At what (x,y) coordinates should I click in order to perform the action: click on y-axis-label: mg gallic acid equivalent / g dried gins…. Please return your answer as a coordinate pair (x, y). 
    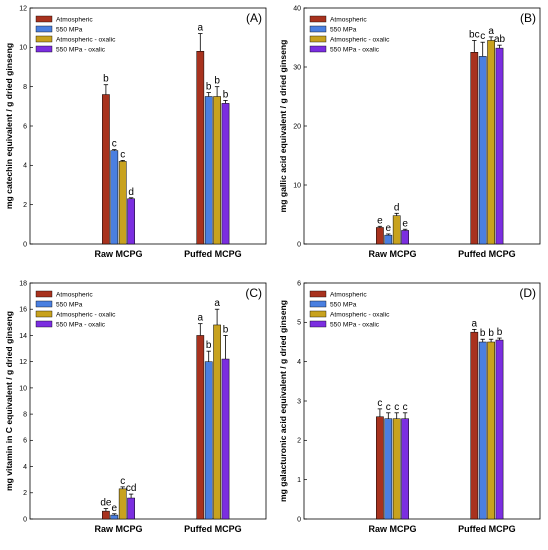
    Looking at the image, I should click on (283, 126).